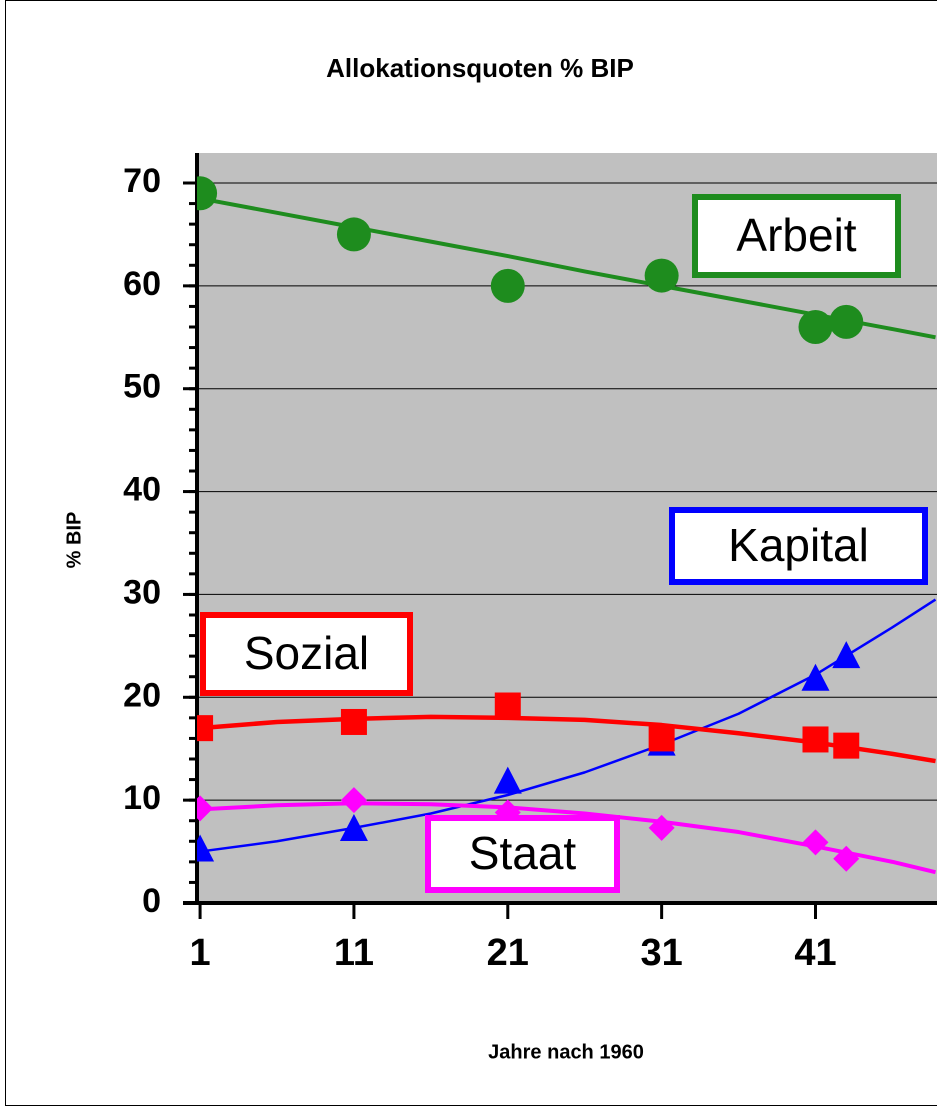 This screenshot has width=937, height=1111. Describe the element at coordinates (354, 953) in the screenshot. I see `x-tick-label: 11` at that location.